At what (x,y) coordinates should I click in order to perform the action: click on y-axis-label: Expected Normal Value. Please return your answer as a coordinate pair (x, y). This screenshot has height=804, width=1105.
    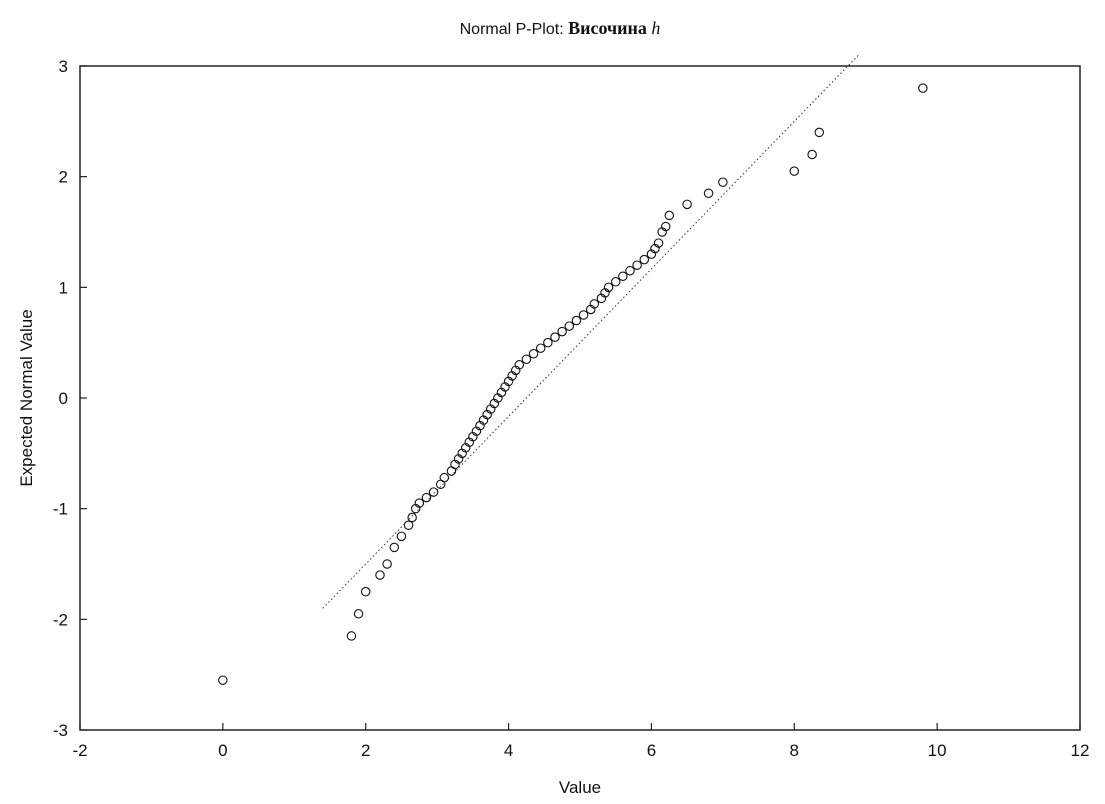
    Looking at the image, I should click on (26, 397).